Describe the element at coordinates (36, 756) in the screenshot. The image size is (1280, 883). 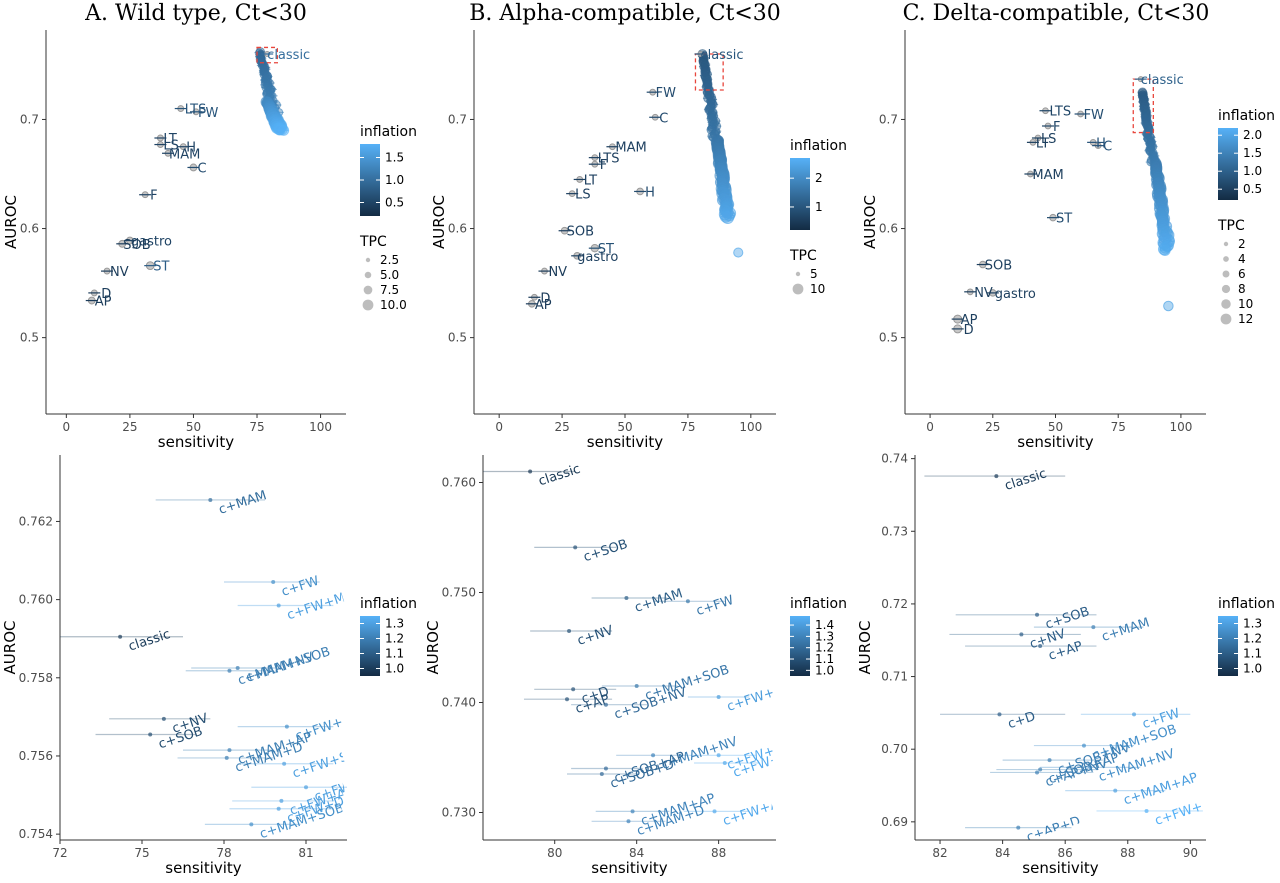
I see `y-tick-label: 0.756` at that location.